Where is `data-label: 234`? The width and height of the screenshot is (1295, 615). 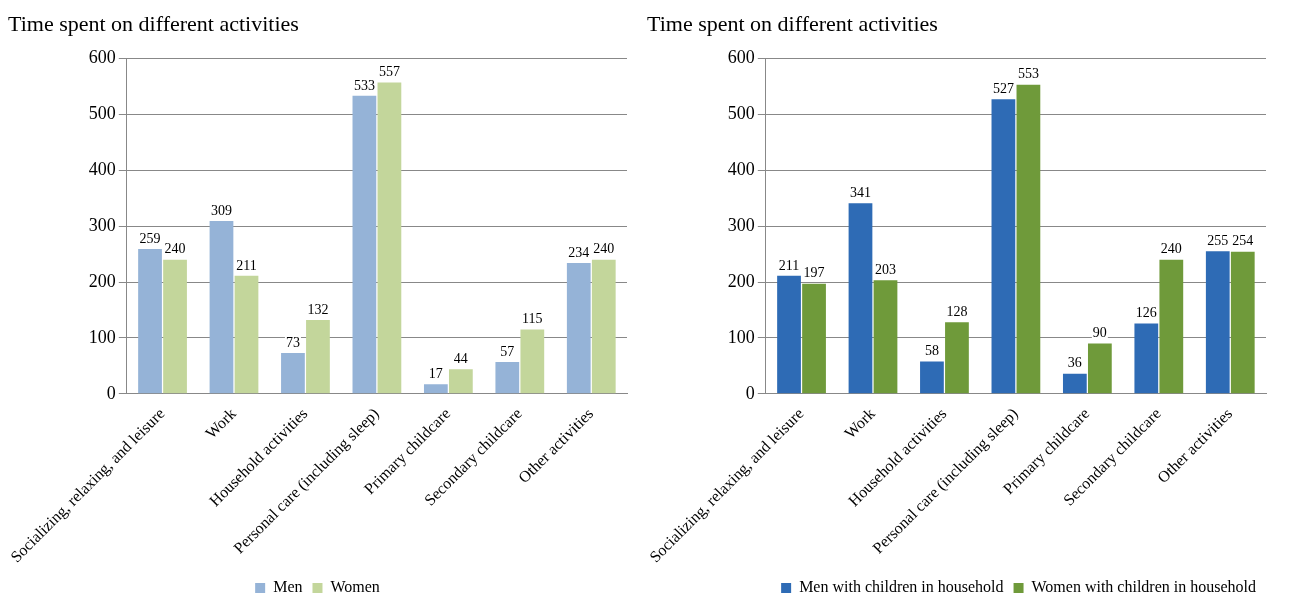 data-label: 234 is located at coordinates (579, 252).